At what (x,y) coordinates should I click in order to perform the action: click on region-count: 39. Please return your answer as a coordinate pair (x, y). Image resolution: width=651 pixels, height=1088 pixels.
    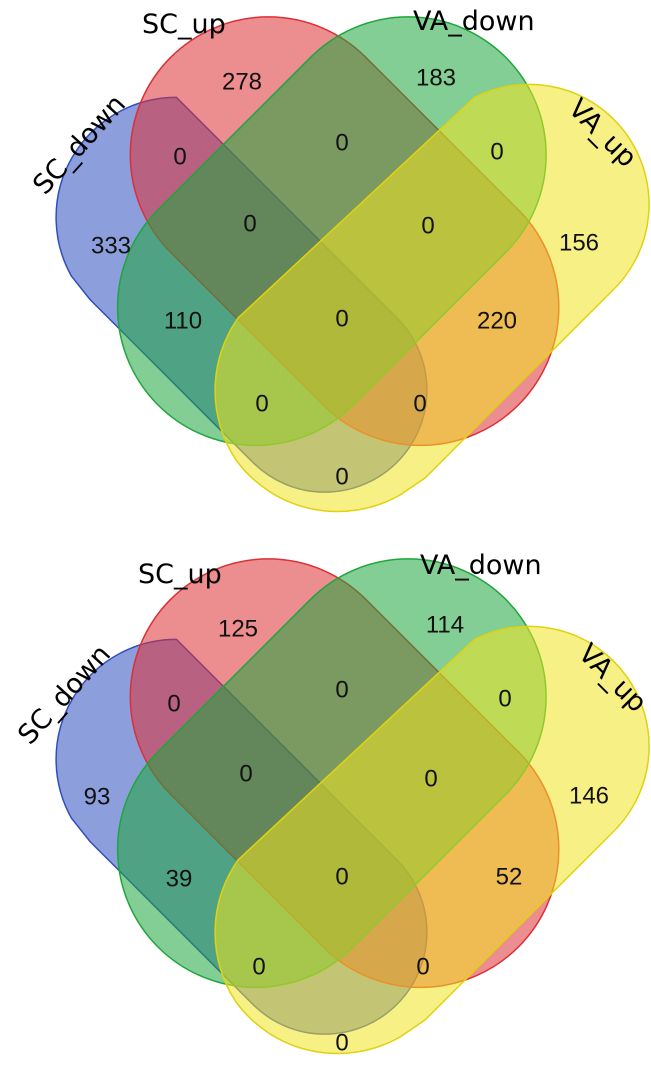
    Looking at the image, I should click on (179, 878).